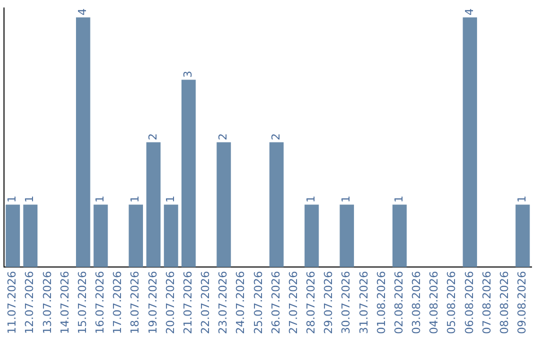  What do you see at coordinates (311, 302) in the screenshot?
I see `x-tick-label: 28.07.2026` at bounding box center [311, 302].